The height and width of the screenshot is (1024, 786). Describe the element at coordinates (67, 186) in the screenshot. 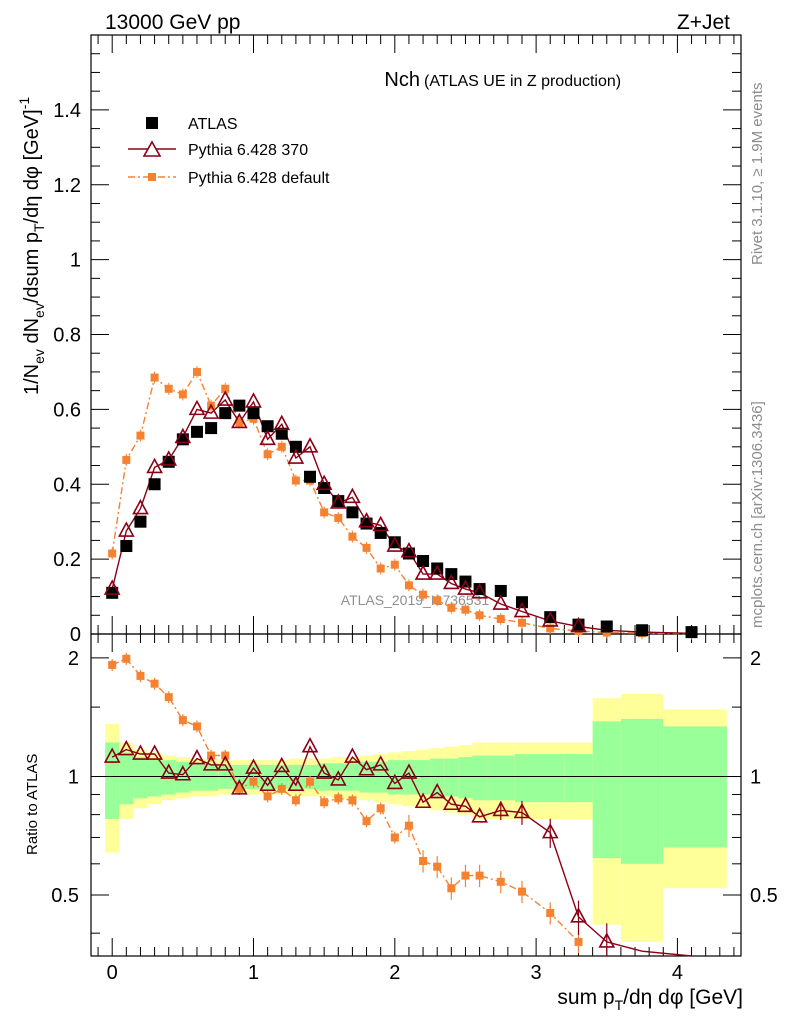

I see `main-y-tick-label: 1.2` at that location.